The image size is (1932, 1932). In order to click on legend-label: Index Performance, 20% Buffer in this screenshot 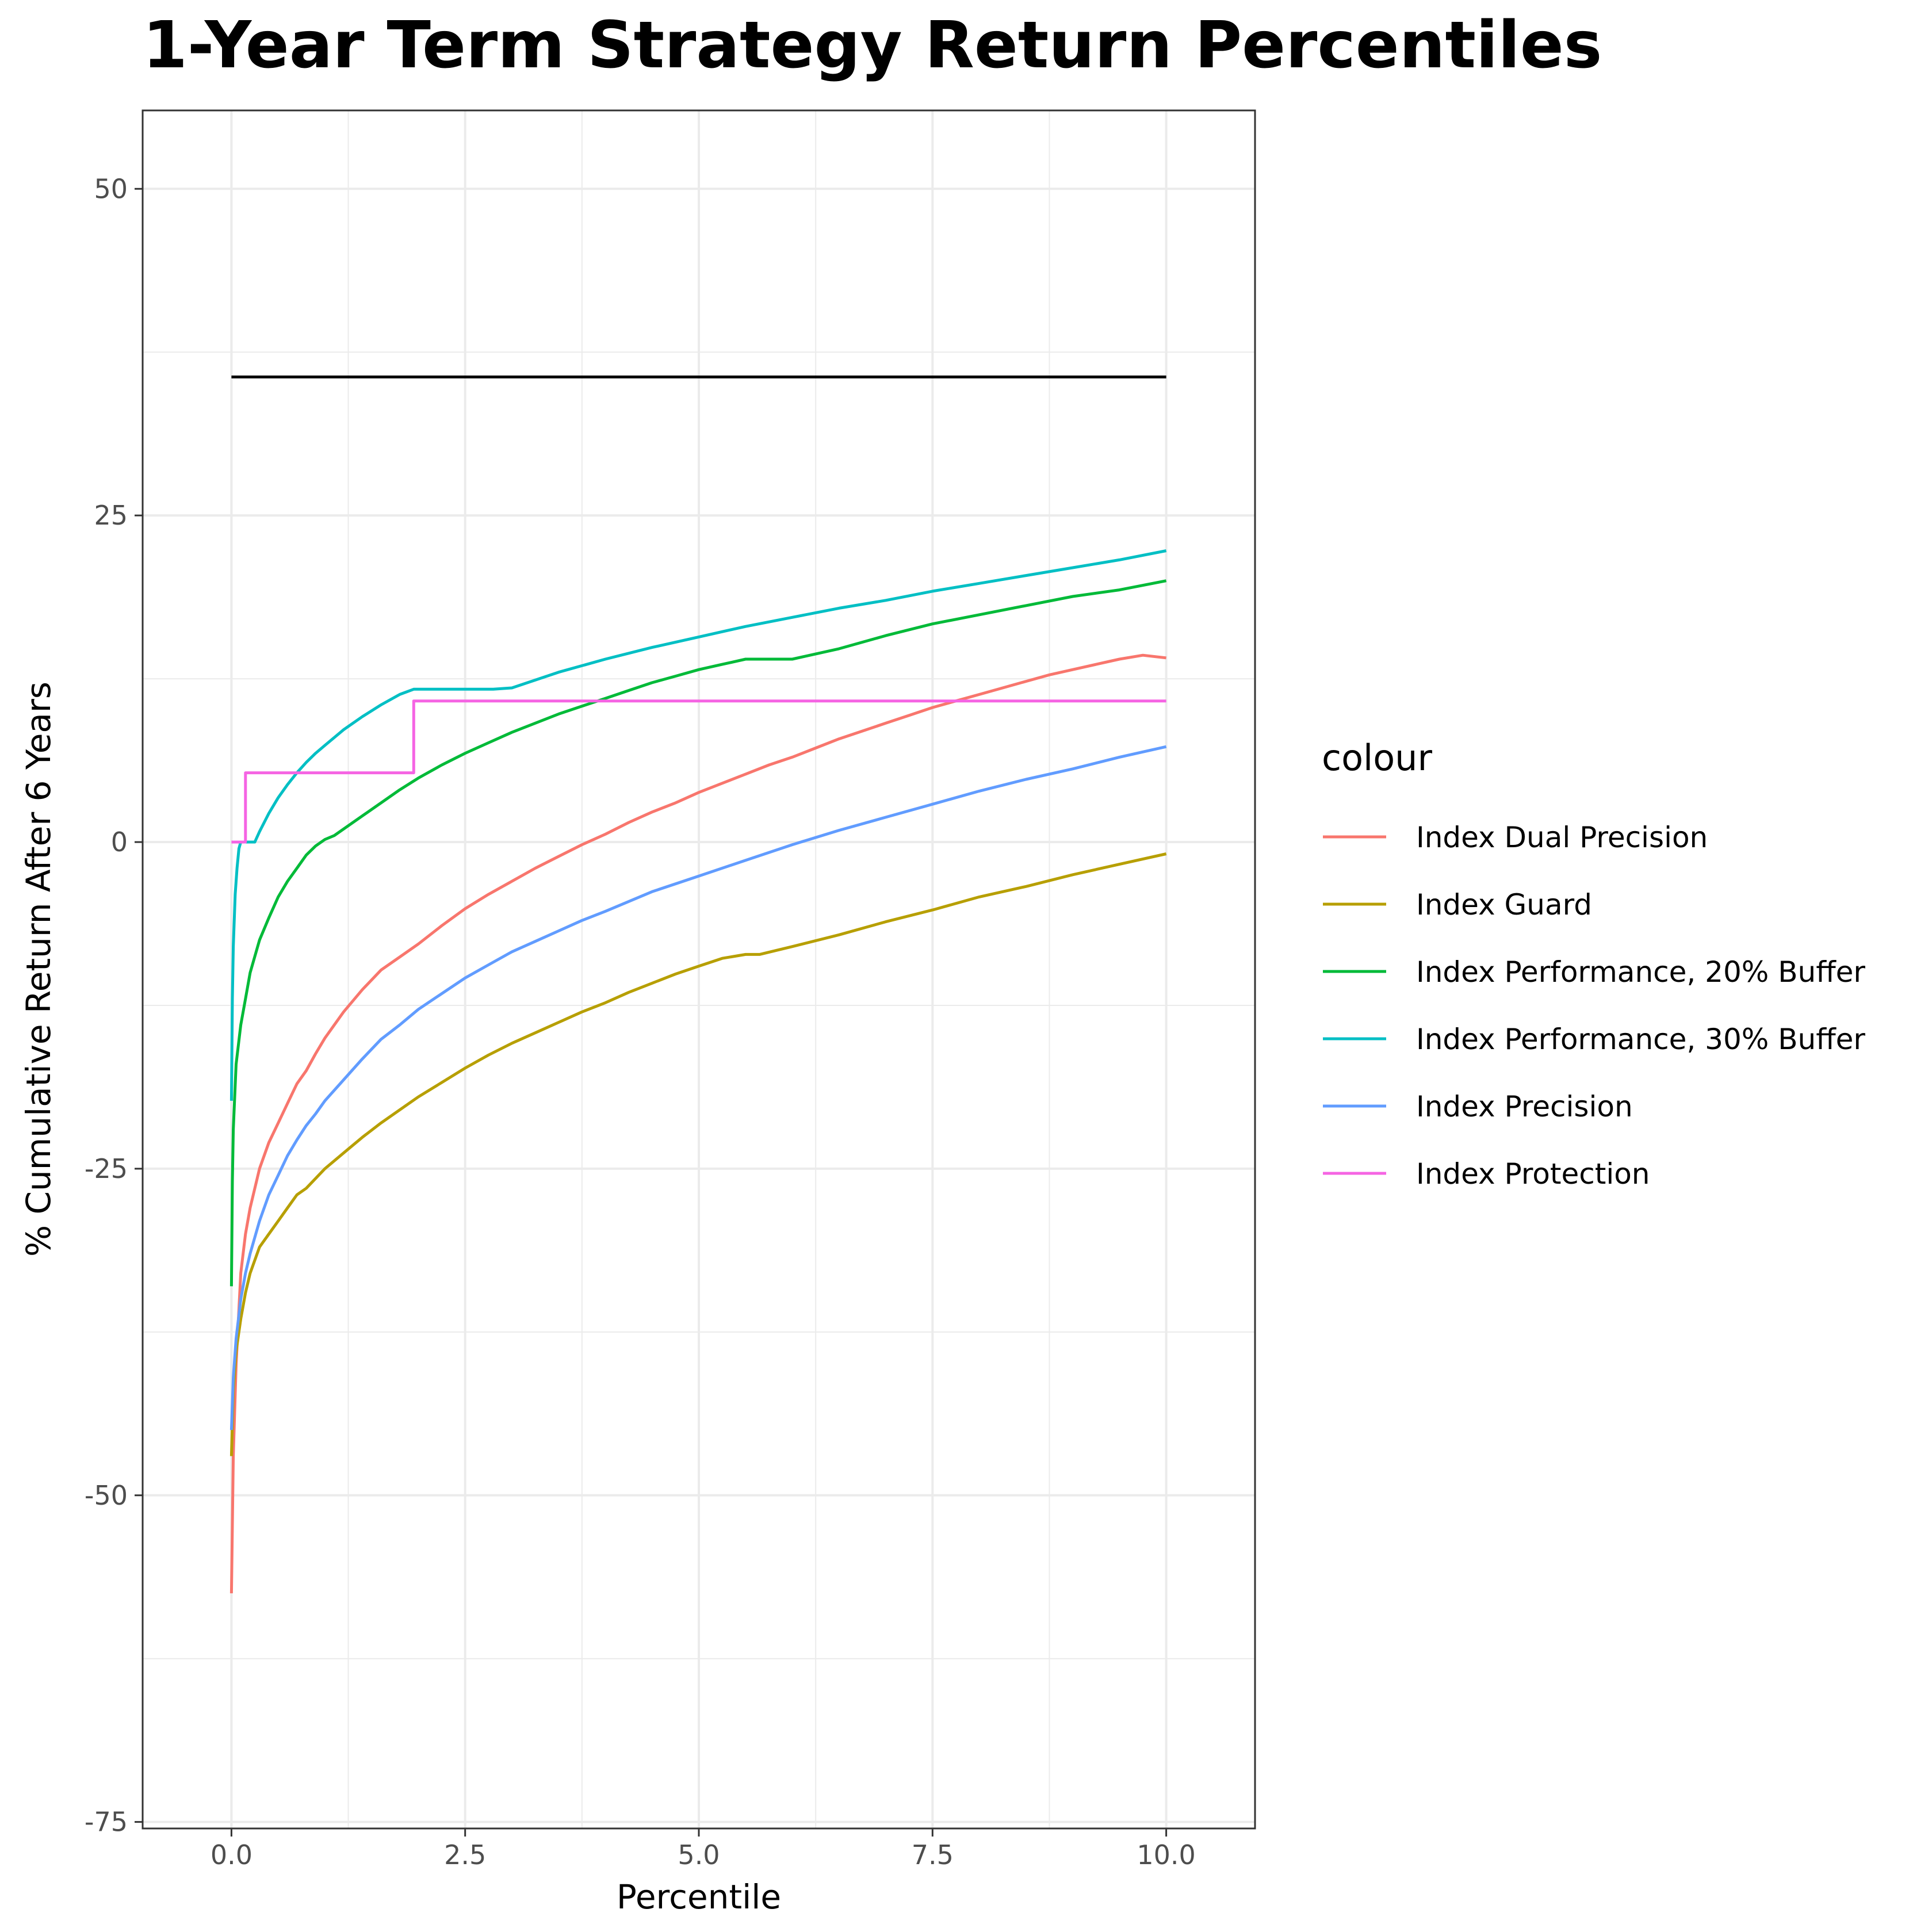, I will do `click(1640, 972)`.